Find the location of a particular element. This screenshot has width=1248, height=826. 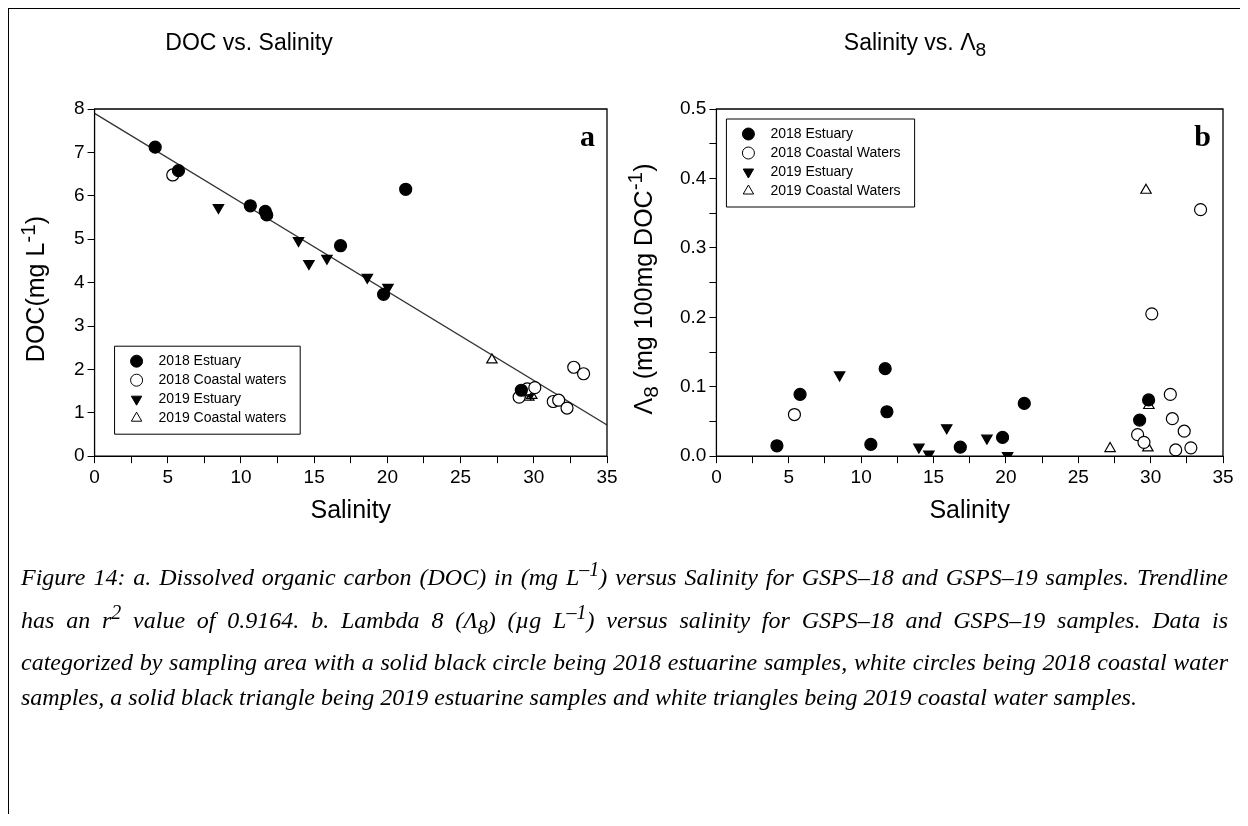

y-tick-label: 0.0 is located at coordinates (693, 455).